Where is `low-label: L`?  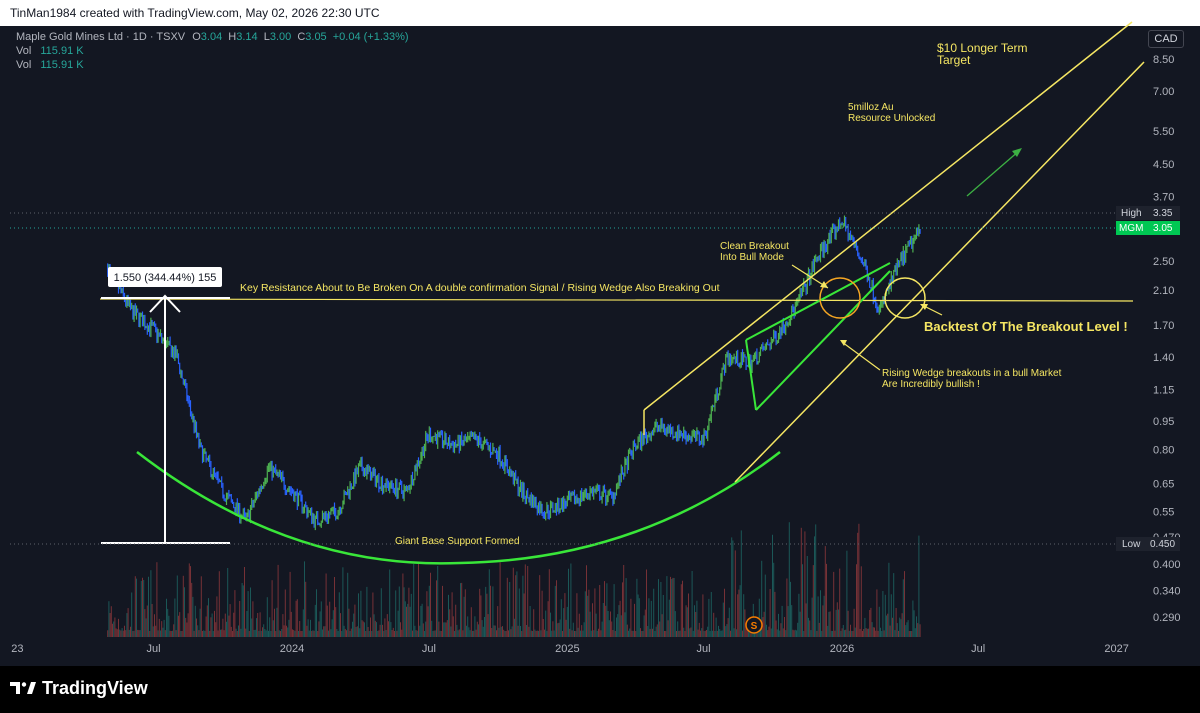 low-label: L is located at coordinates (266, 37).